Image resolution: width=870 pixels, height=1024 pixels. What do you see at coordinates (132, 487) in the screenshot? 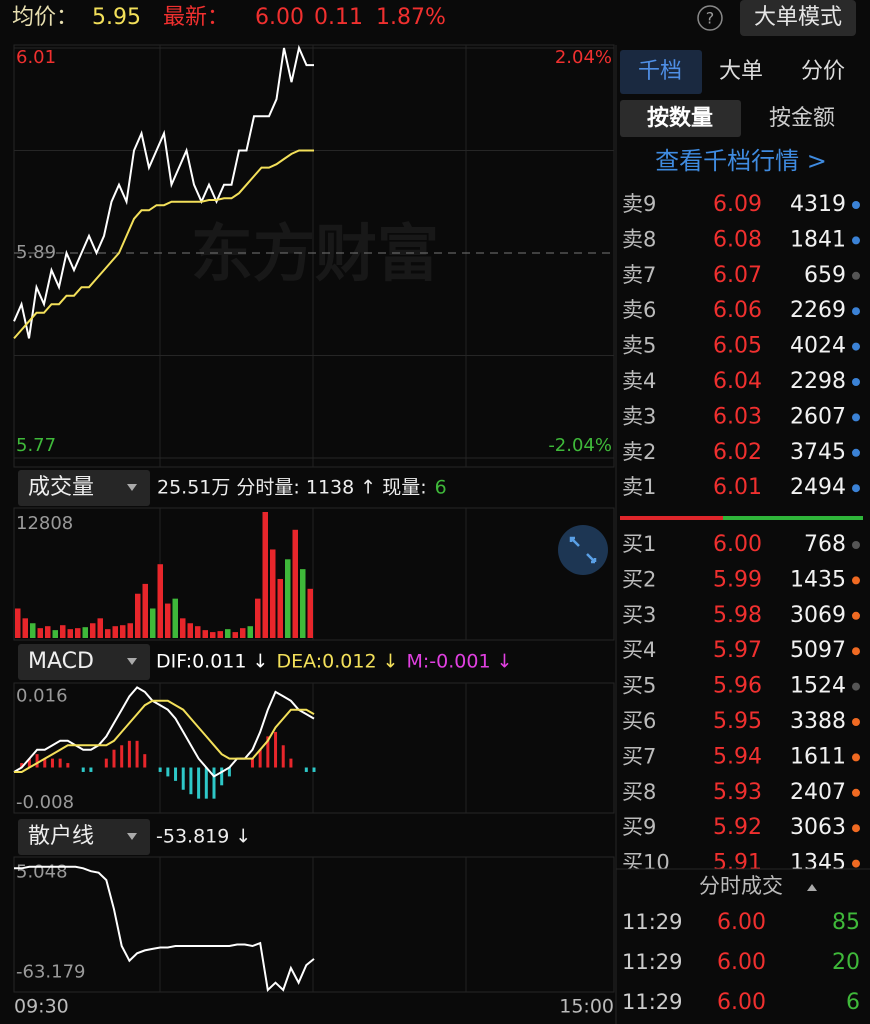
I see `dropdown-arrow` at bounding box center [132, 487].